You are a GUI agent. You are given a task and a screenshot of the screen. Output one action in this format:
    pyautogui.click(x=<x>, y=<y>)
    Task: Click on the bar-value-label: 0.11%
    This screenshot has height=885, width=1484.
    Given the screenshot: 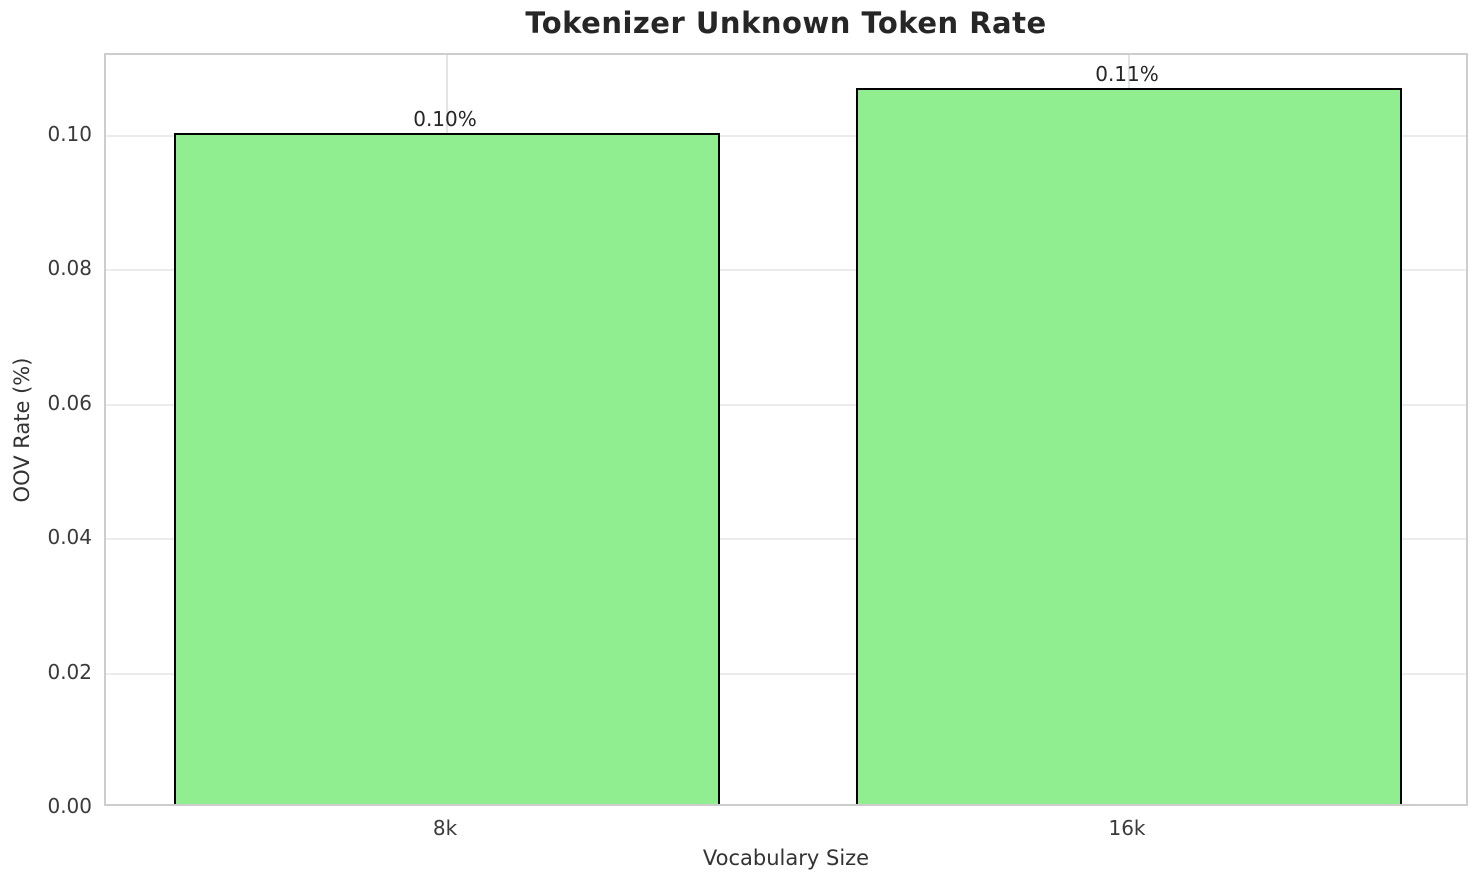 What is the action you would take?
    pyautogui.click(x=1127, y=73)
    